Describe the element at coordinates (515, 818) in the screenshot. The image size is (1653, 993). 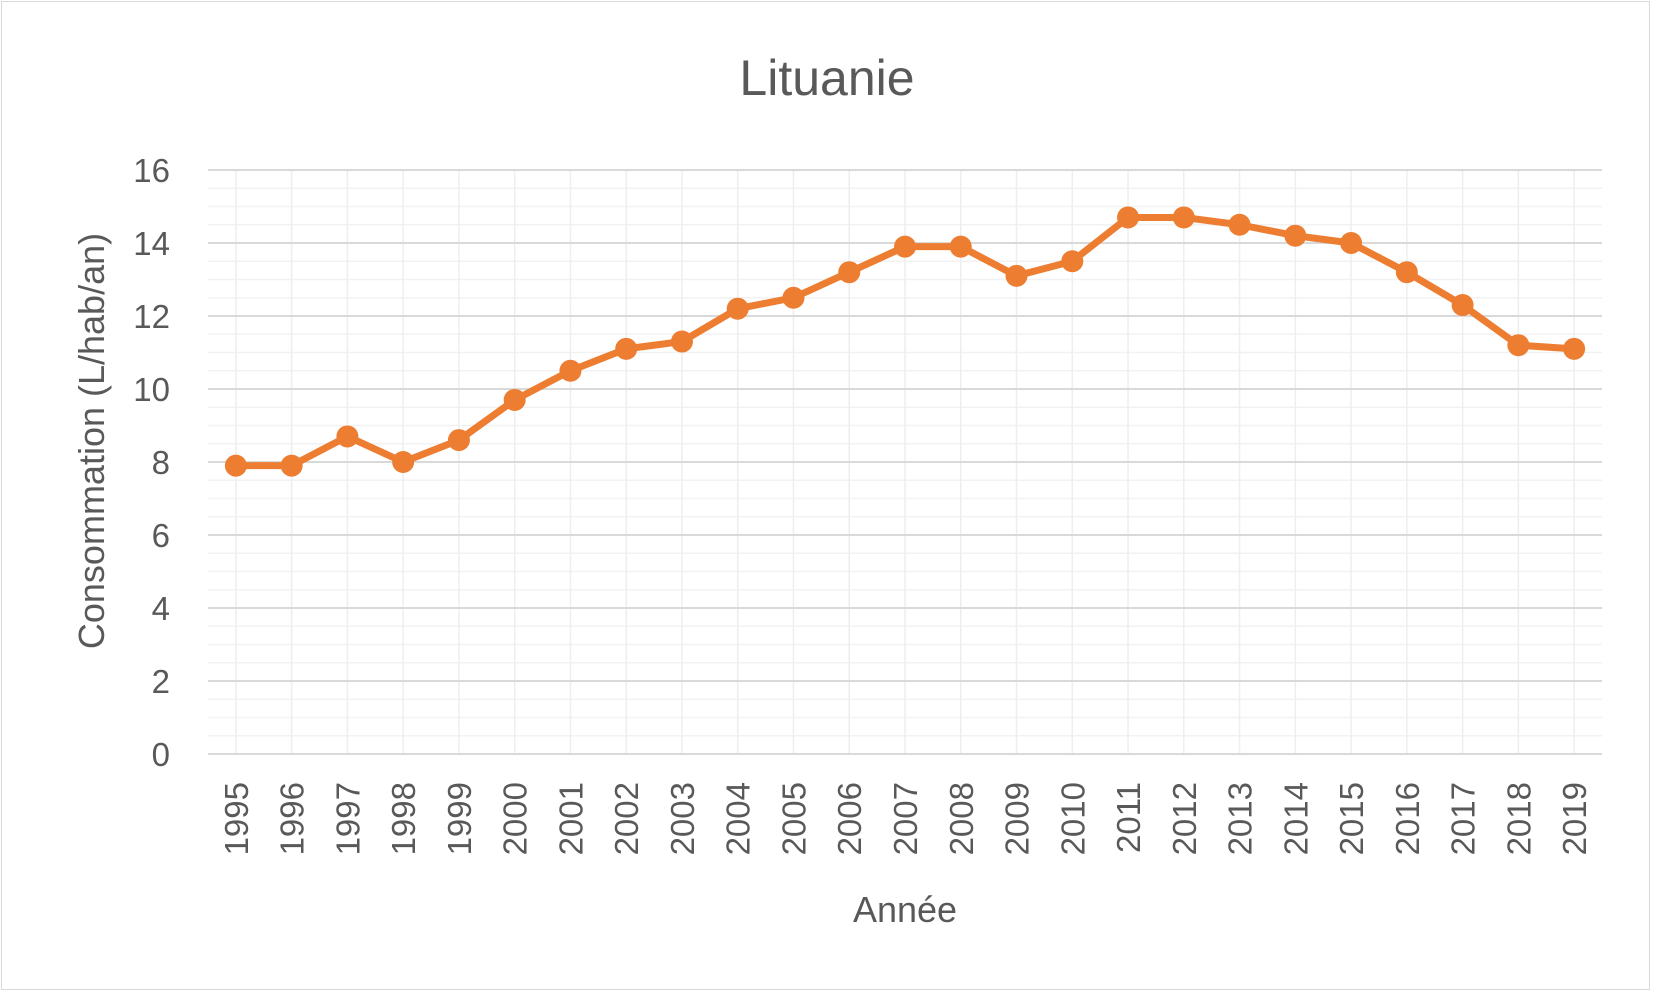
I see `x-tick-label: 2000` at that location.